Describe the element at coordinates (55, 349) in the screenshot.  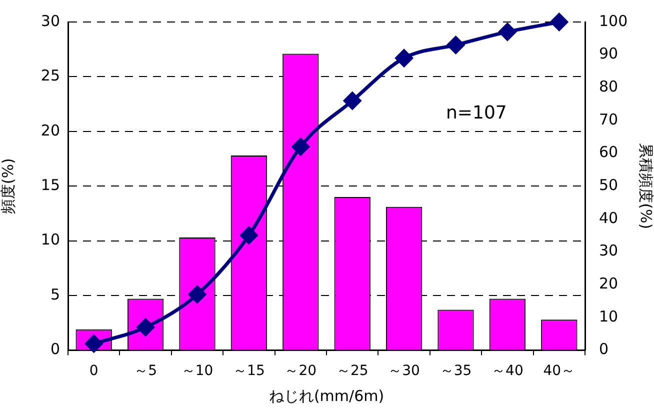
I see `y-tick-label: 0` at that location.